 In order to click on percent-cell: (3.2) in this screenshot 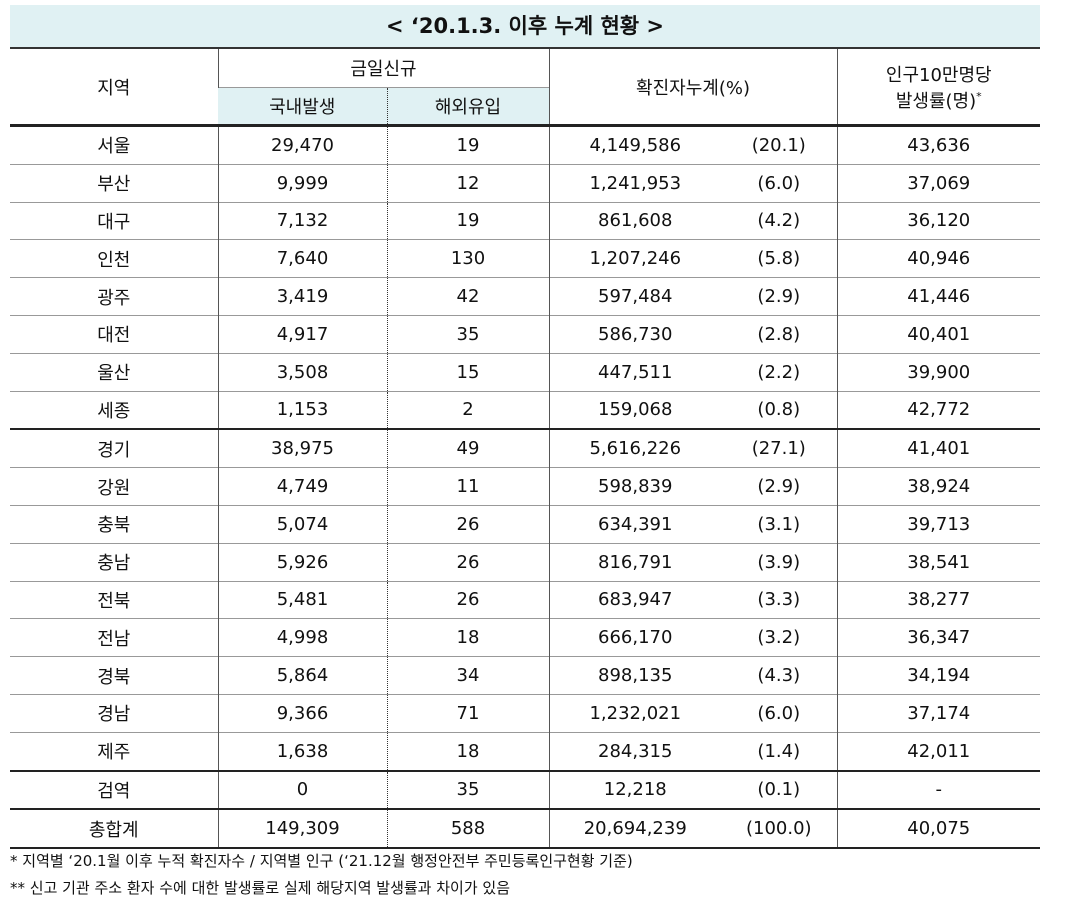, I will do `click(779, 637)`.